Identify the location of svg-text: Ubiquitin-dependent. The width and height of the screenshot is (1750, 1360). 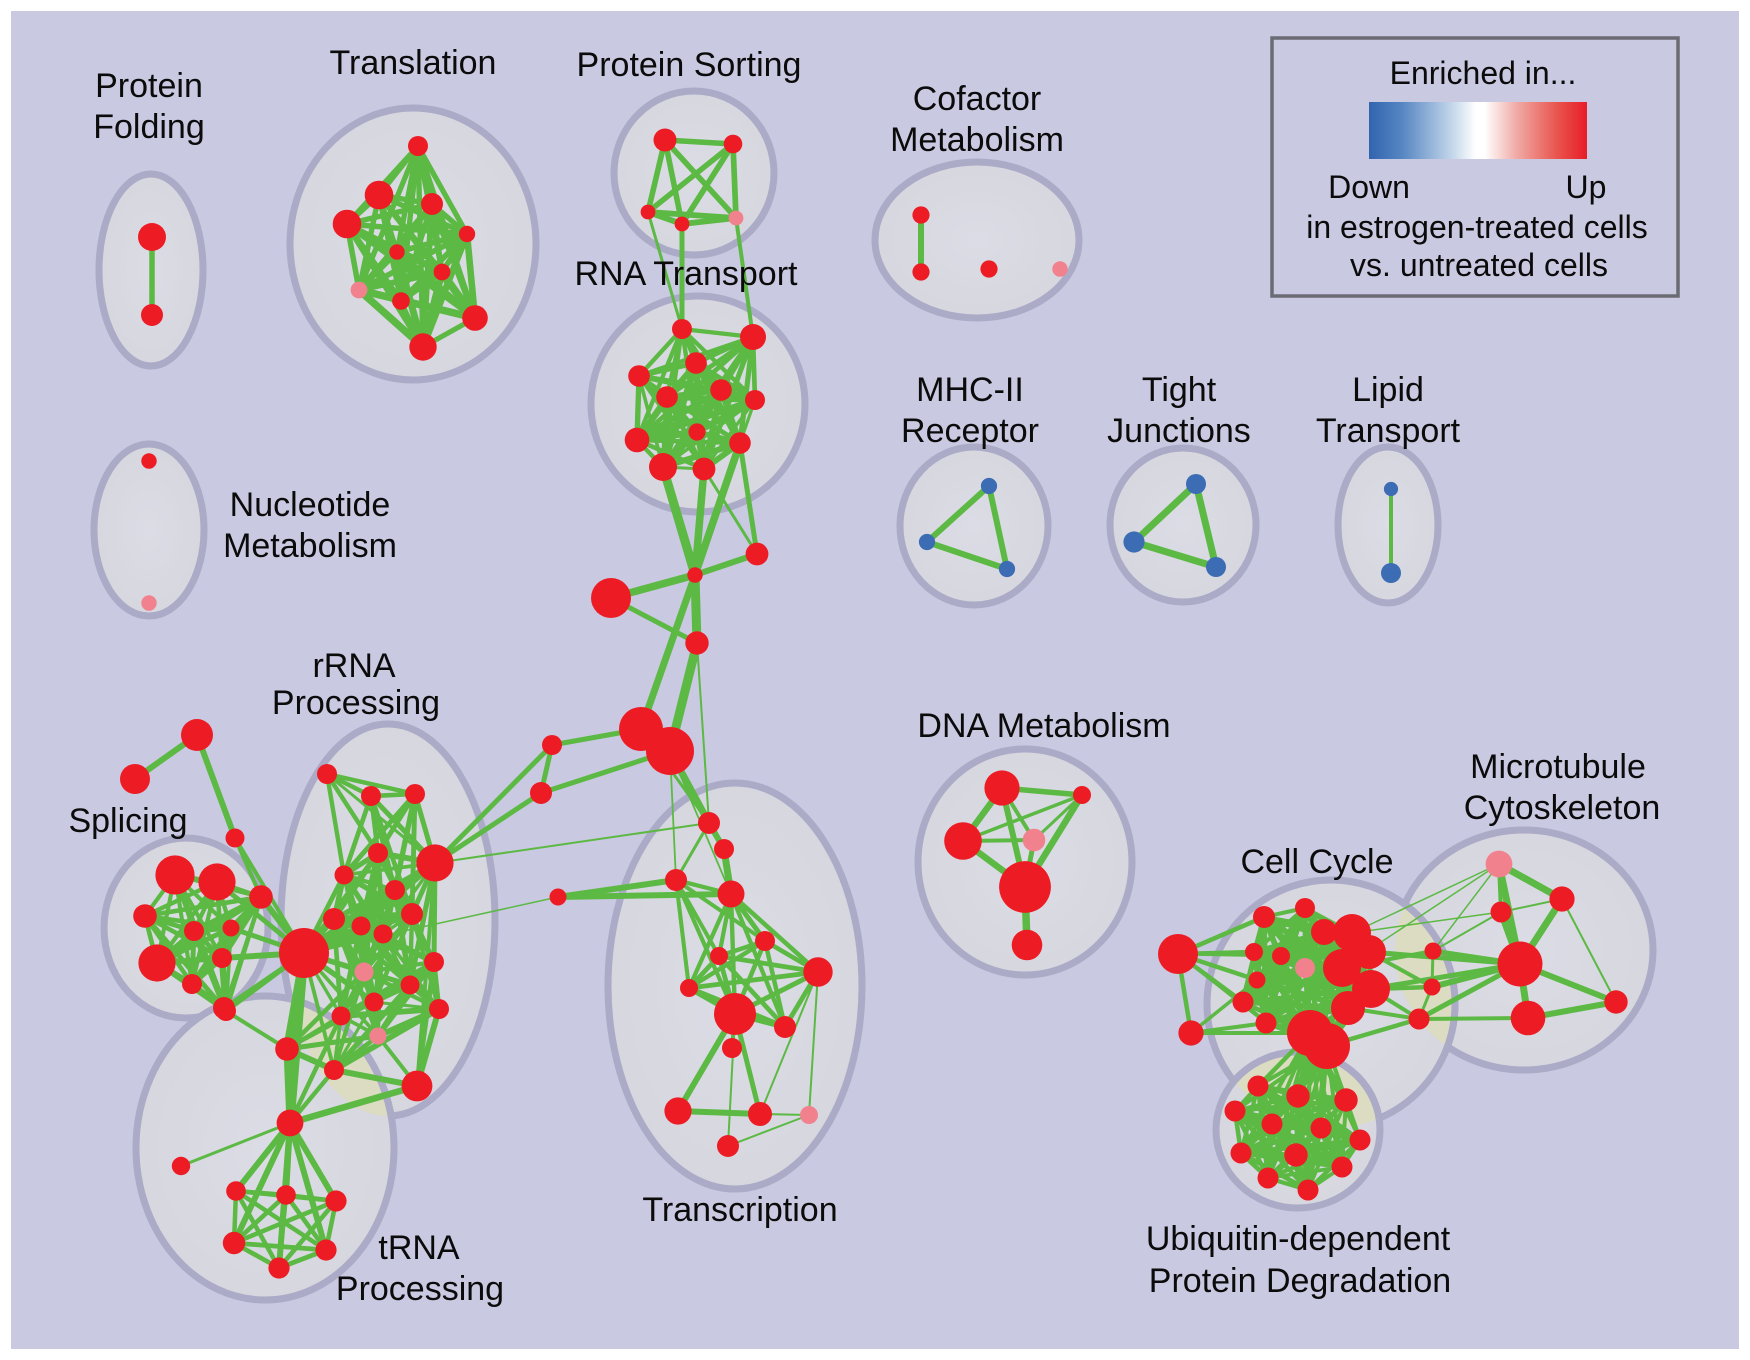
(1298, 1239).